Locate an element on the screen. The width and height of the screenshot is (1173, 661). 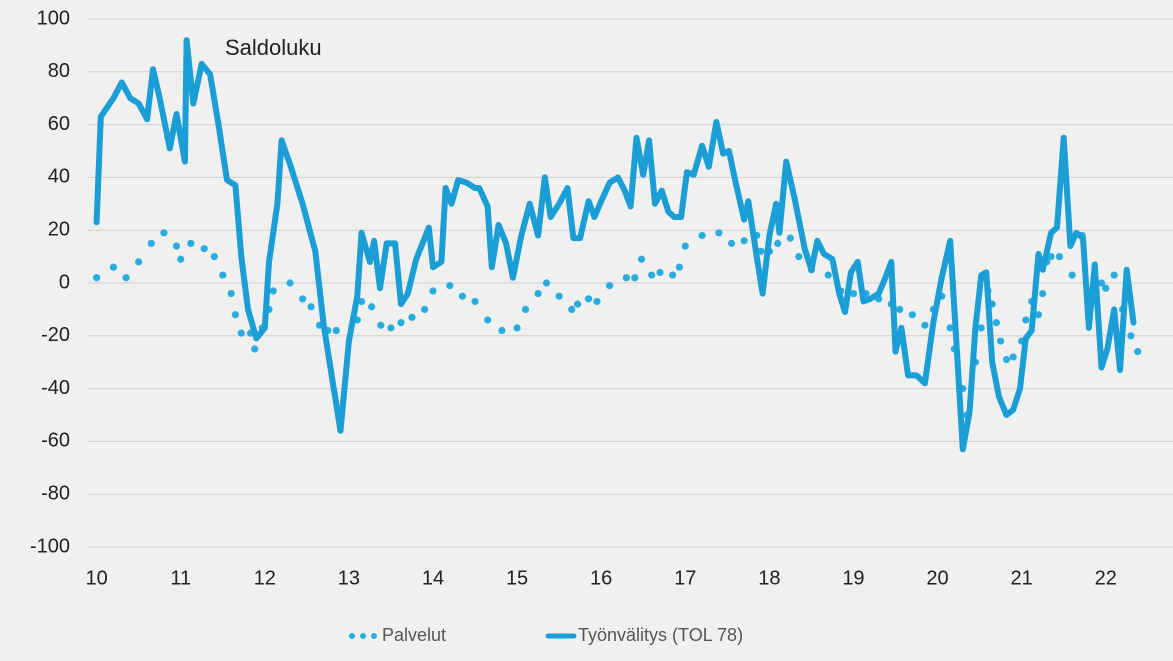
legend-label: Palvelut is located at coordinates (414, 635).